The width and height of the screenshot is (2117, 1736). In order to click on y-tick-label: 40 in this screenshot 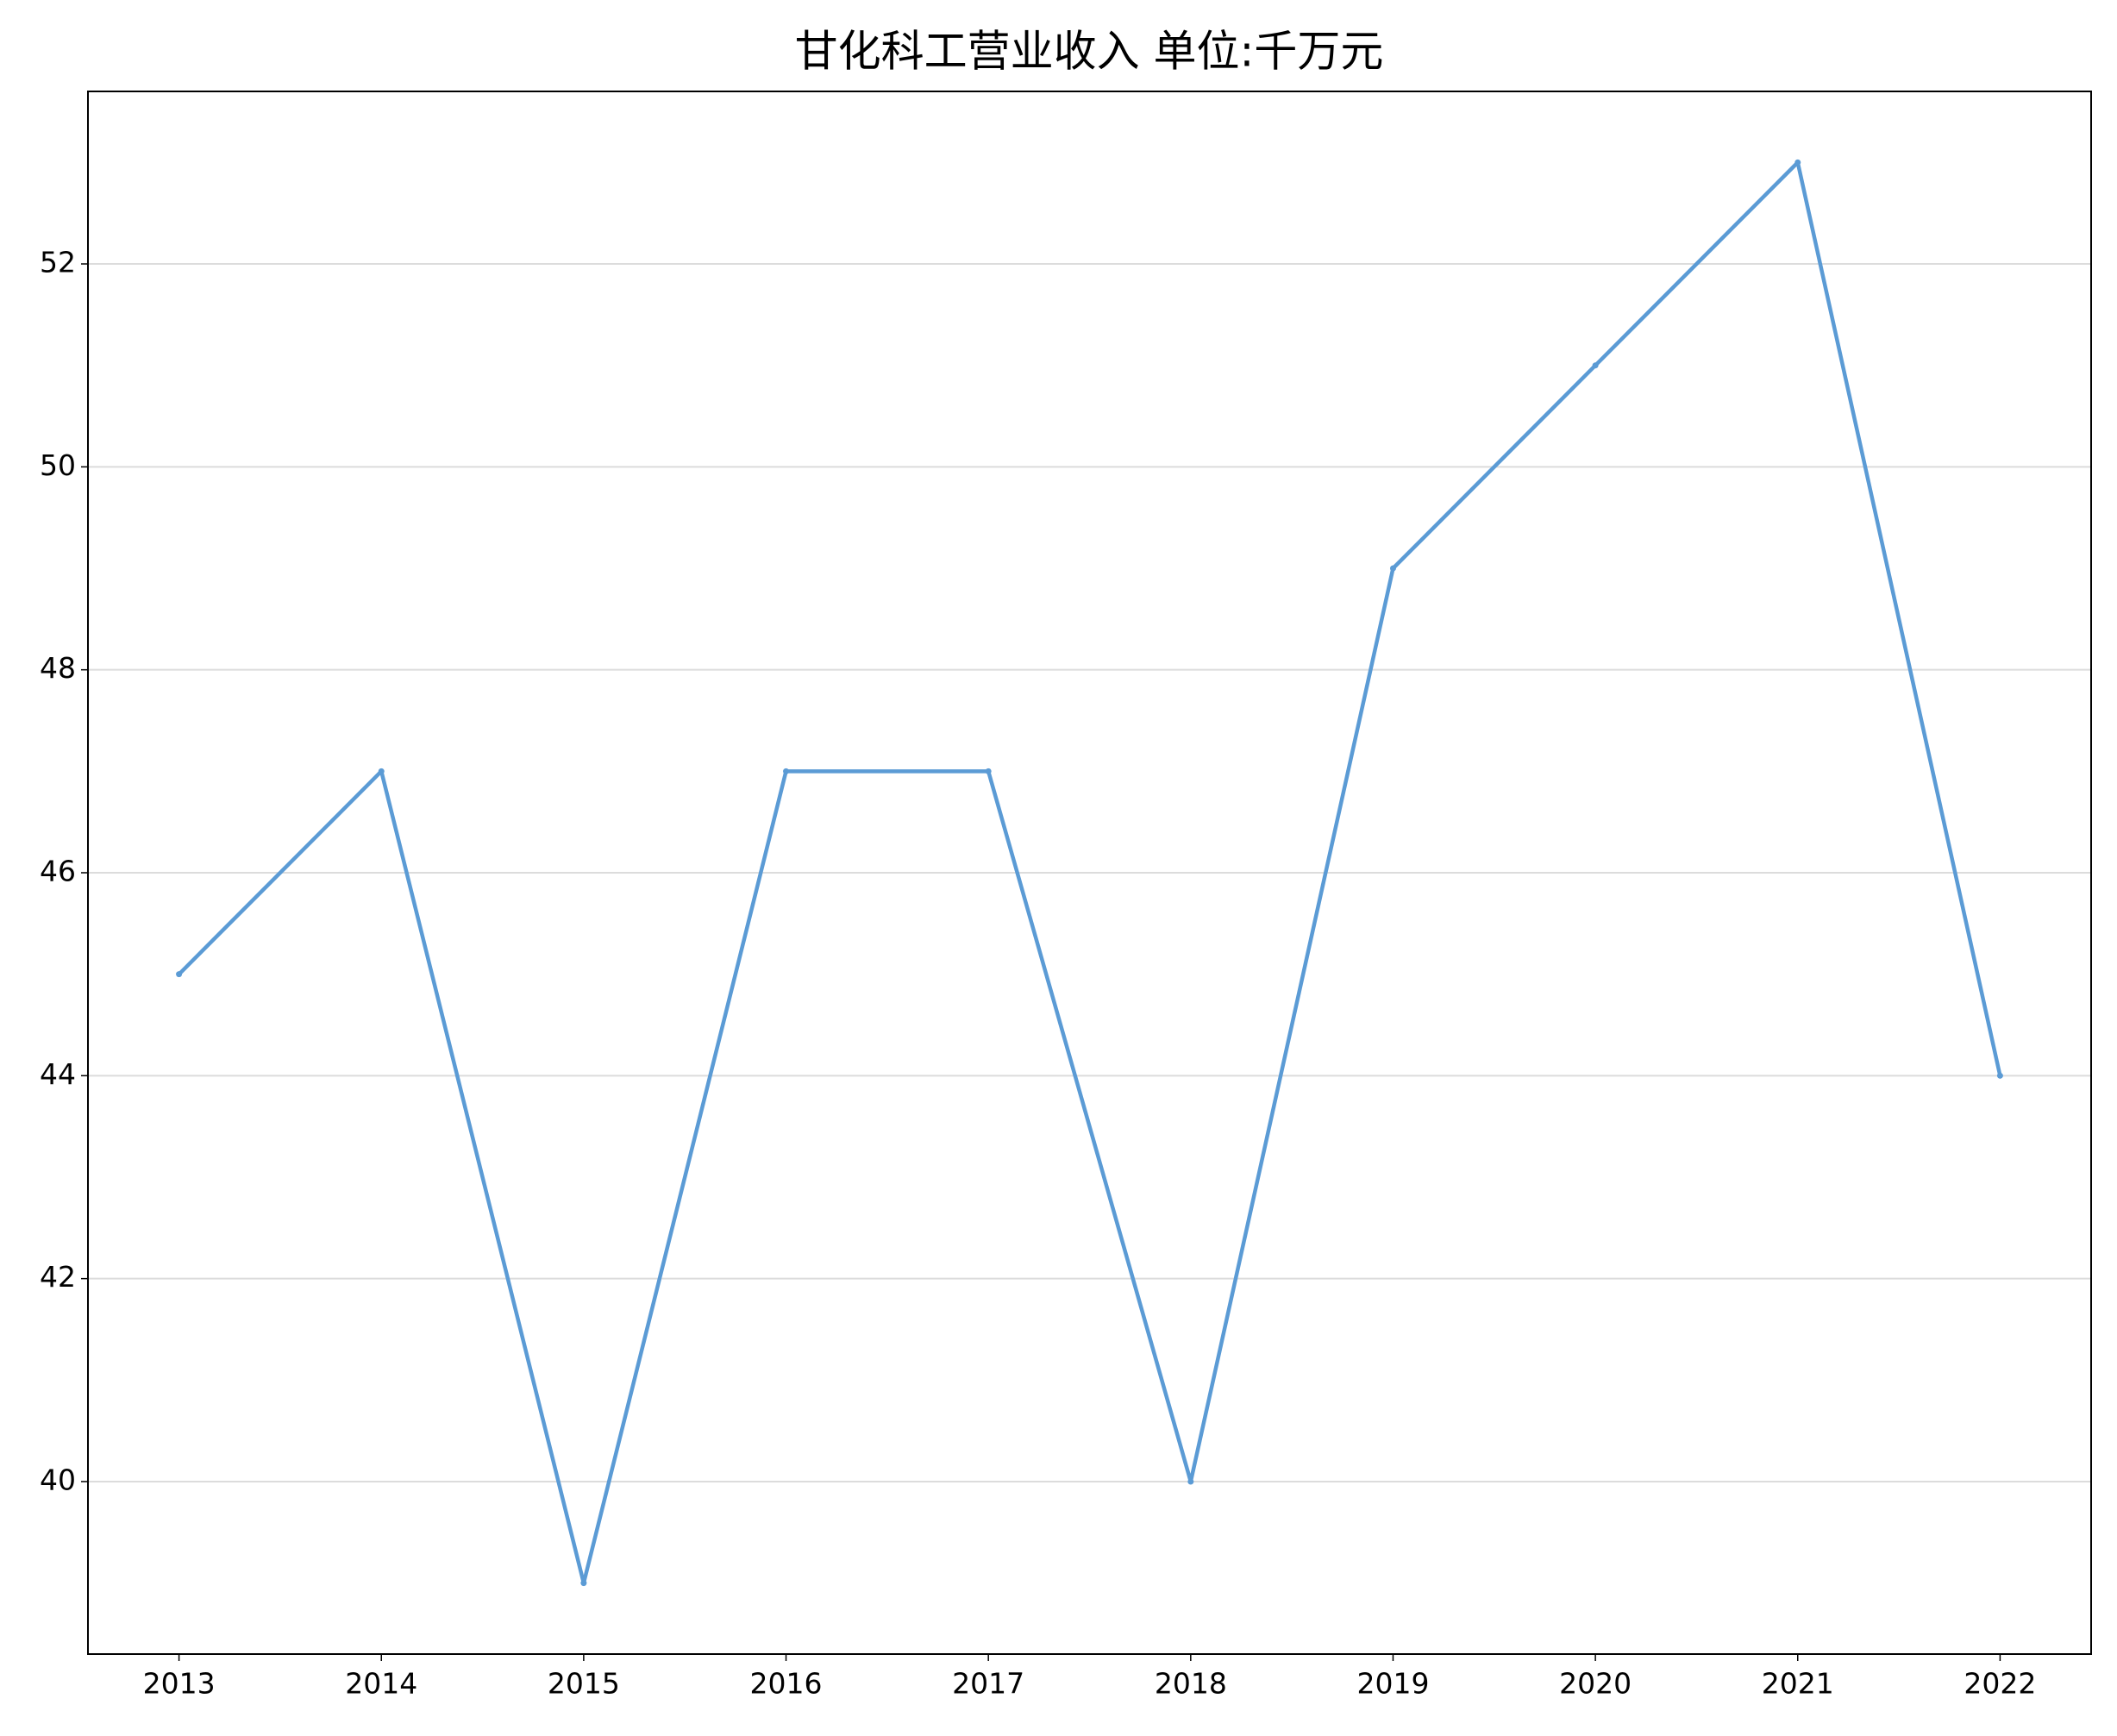, I will do `click(58, 1479)`.